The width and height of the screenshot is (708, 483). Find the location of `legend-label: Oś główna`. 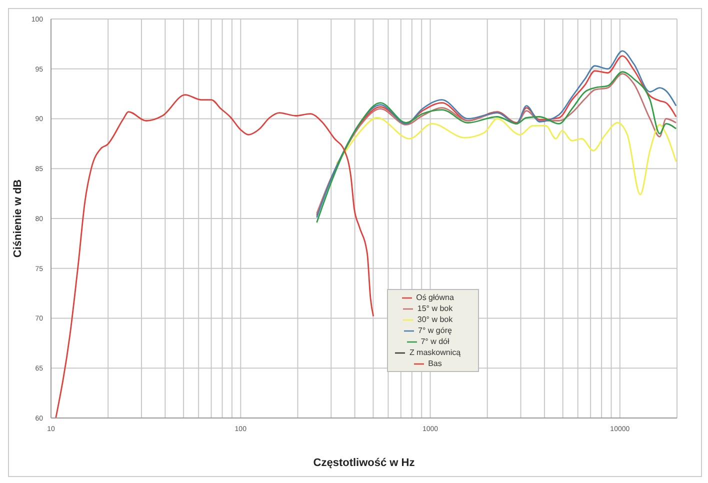

legend-label: Oś główna is located at coordinates (435, 297).